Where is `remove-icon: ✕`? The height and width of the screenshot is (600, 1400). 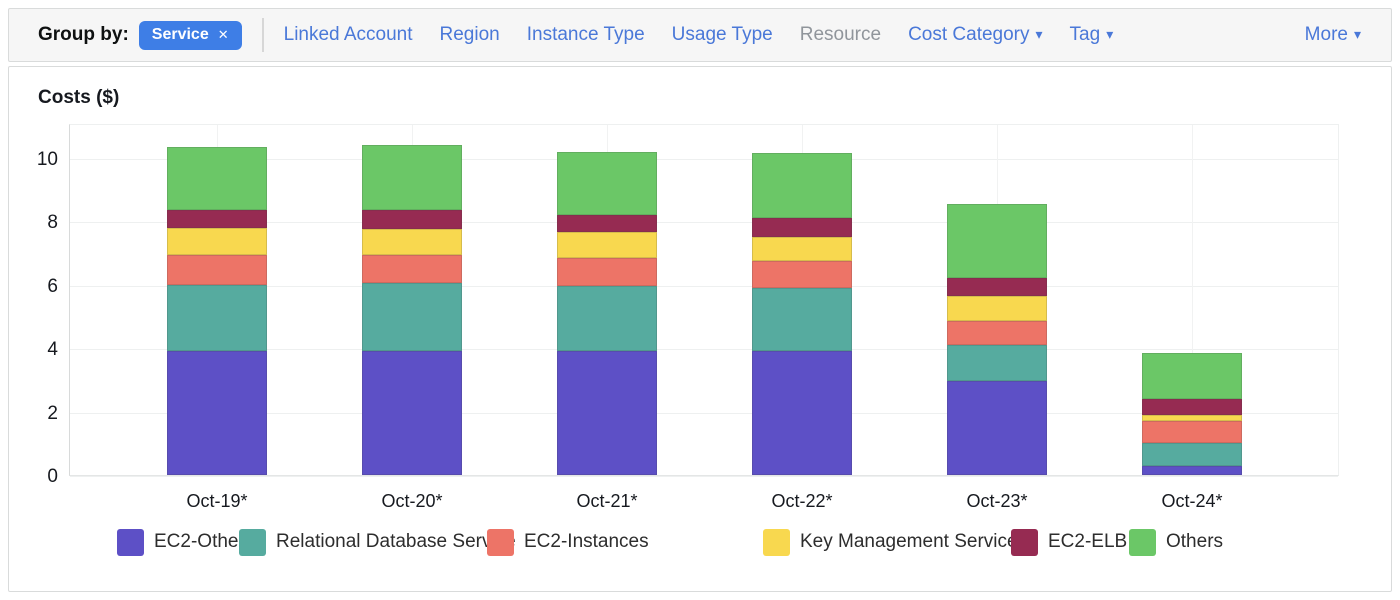 remove-icon: ✕ is located at coordinates (223, 34).